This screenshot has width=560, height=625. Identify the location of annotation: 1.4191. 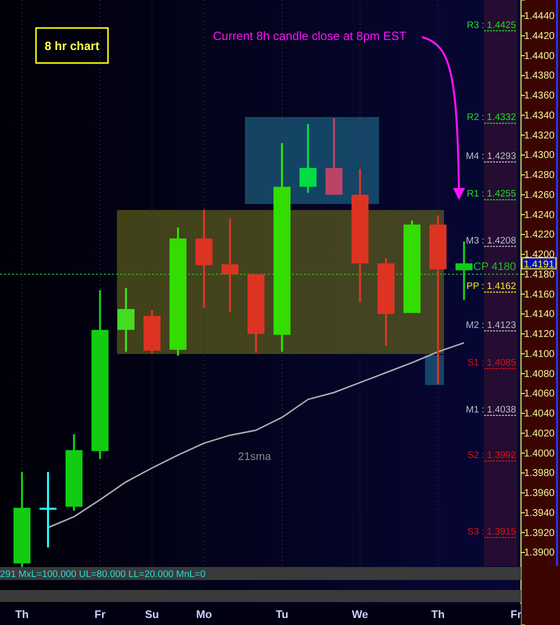
(539, 264).